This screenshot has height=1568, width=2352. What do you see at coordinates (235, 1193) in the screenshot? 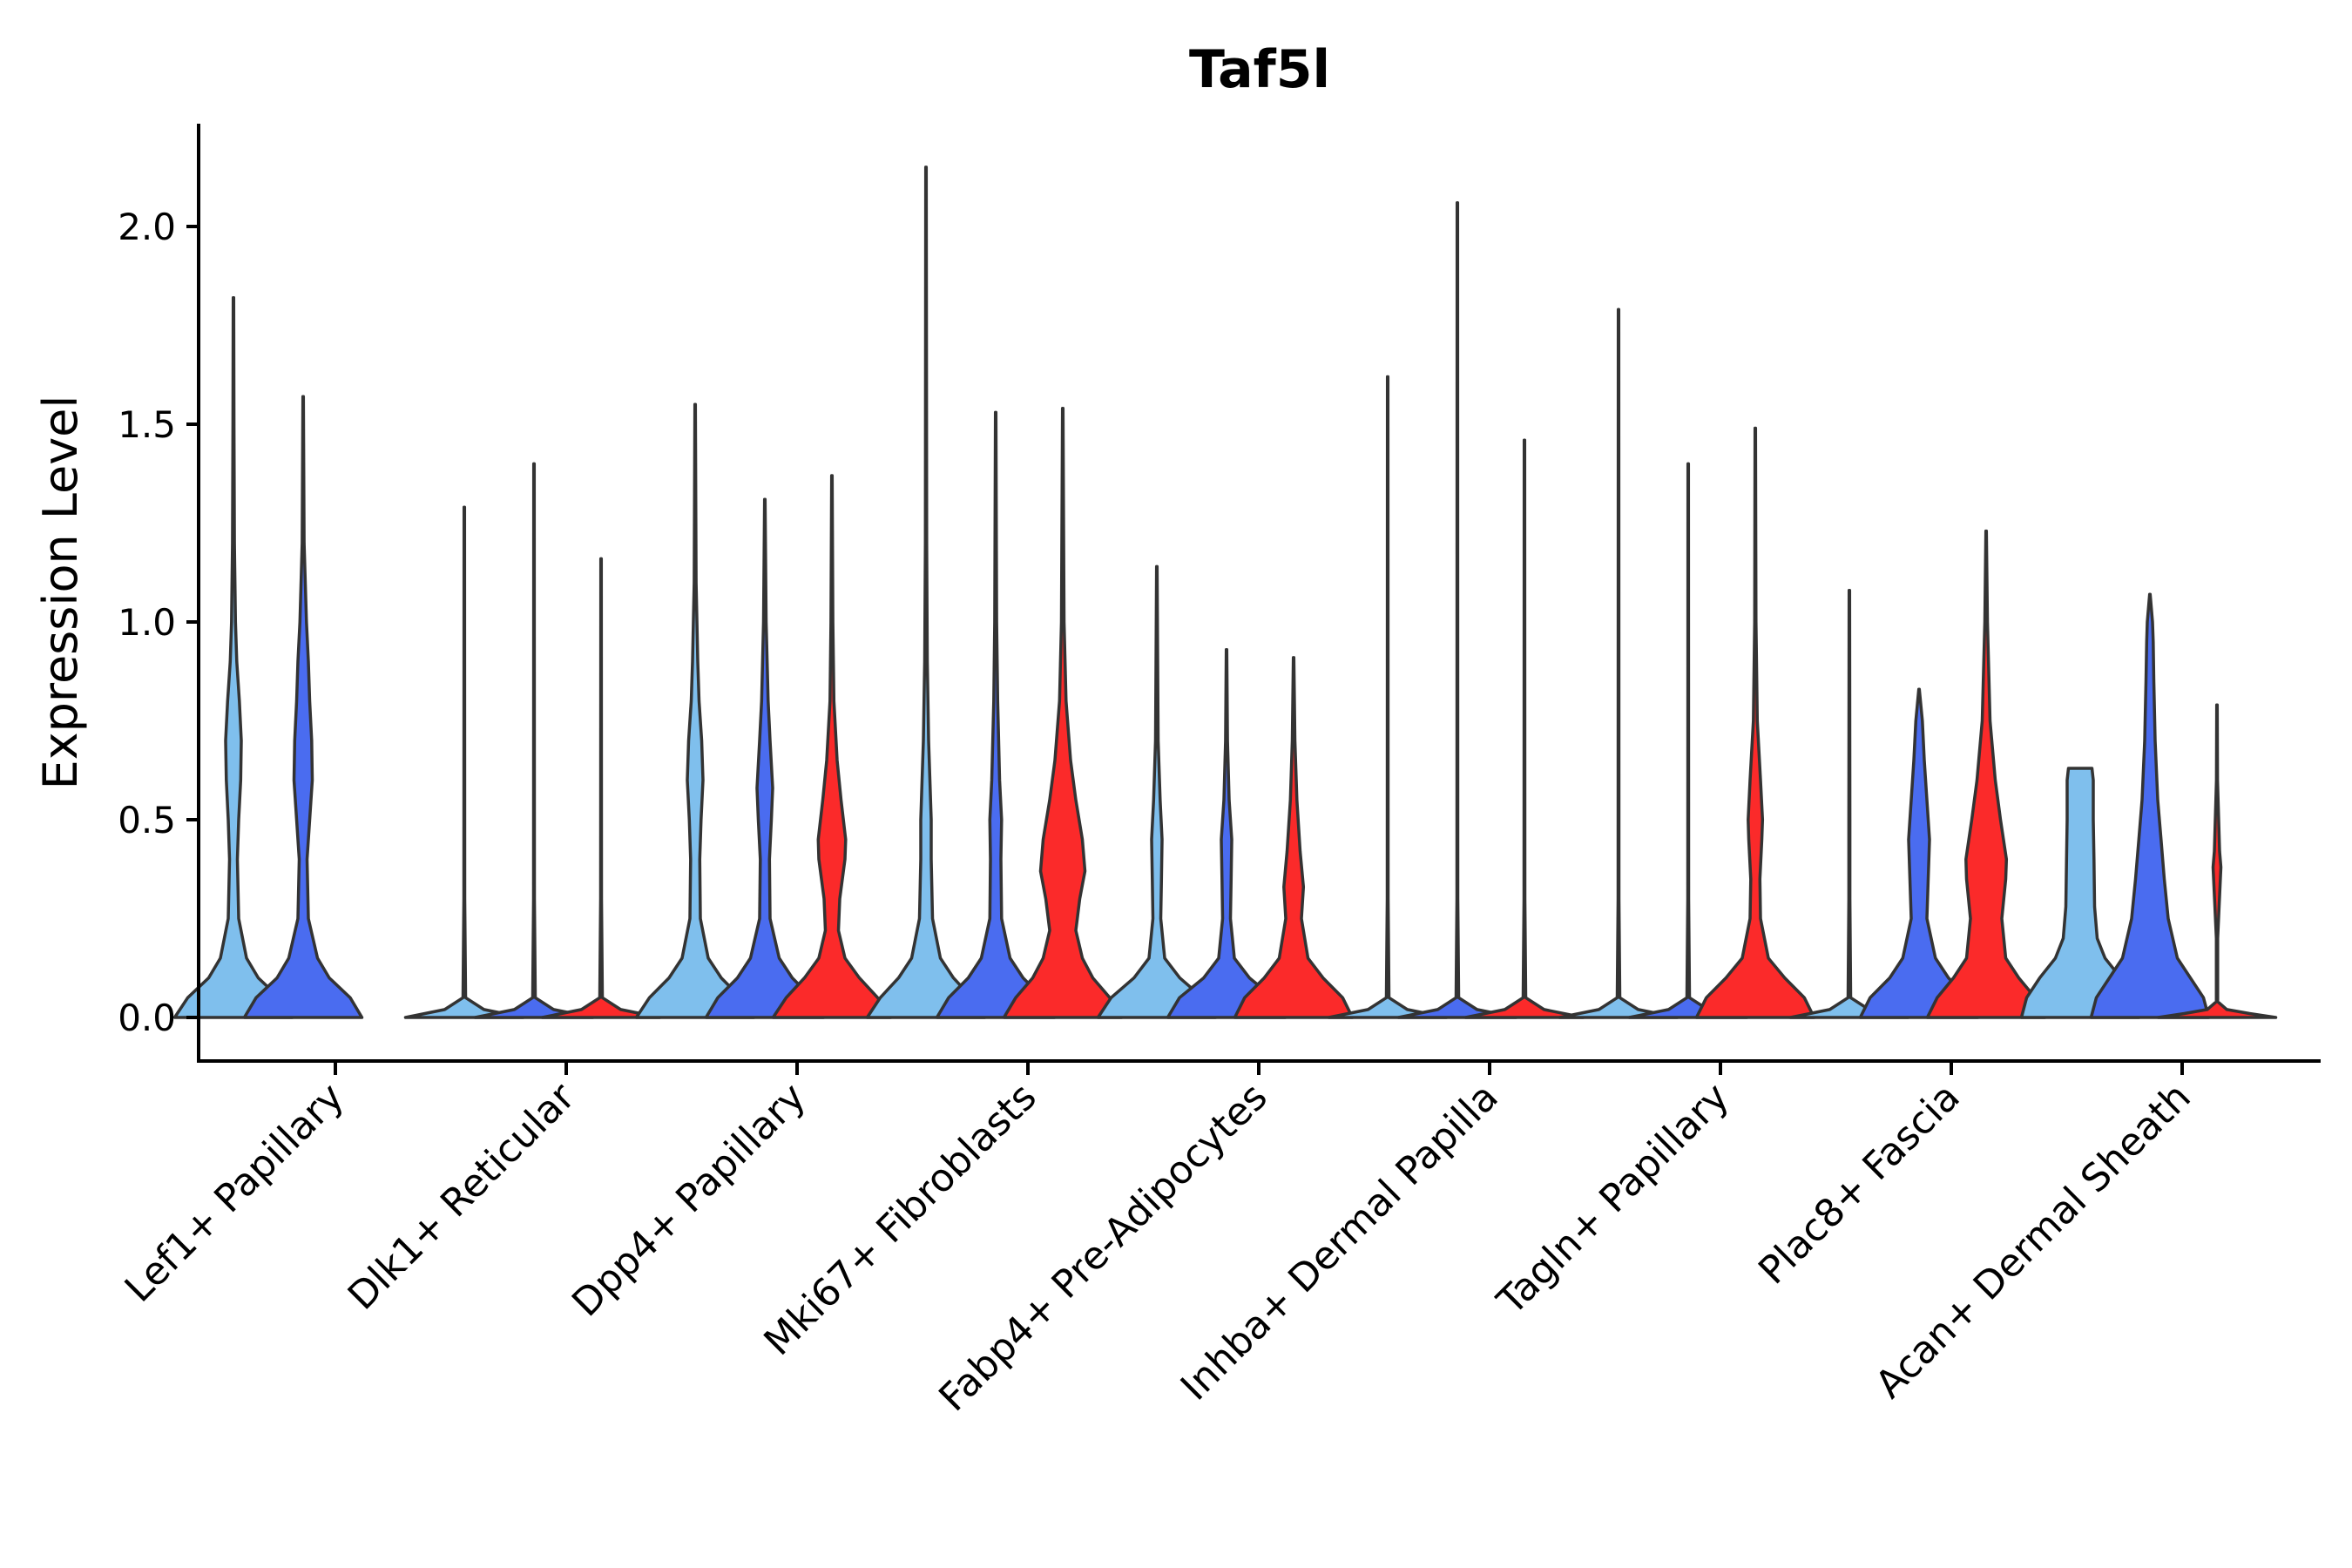
I see `x-tick-label: Lef1+ Papillary` at bounding box center [235, 1193].